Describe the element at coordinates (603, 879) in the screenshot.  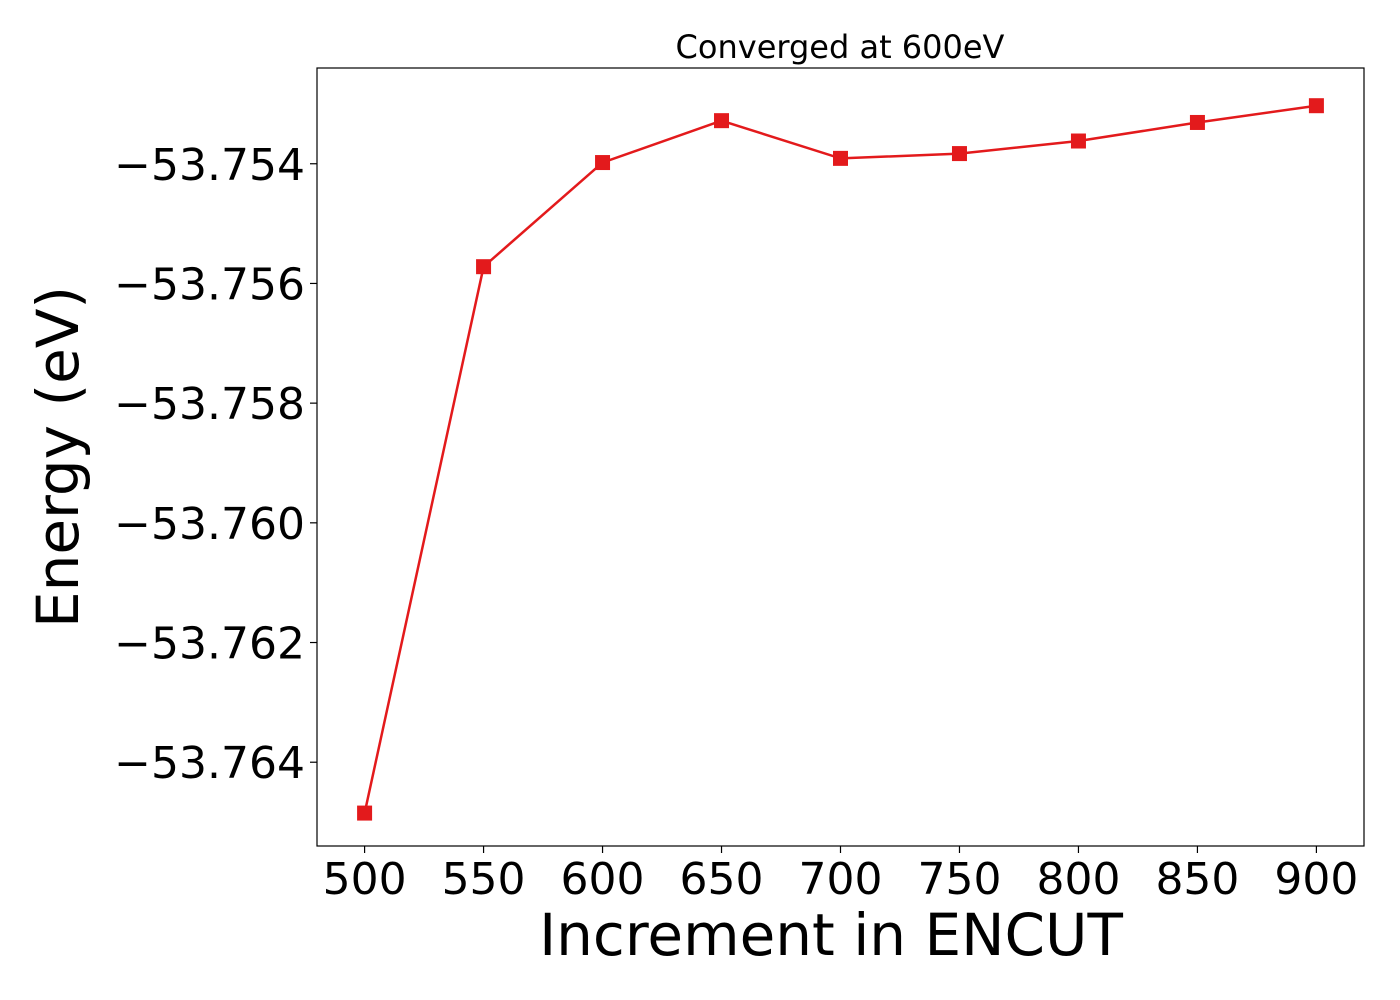
I see `x-tick-label: 600` at that location.